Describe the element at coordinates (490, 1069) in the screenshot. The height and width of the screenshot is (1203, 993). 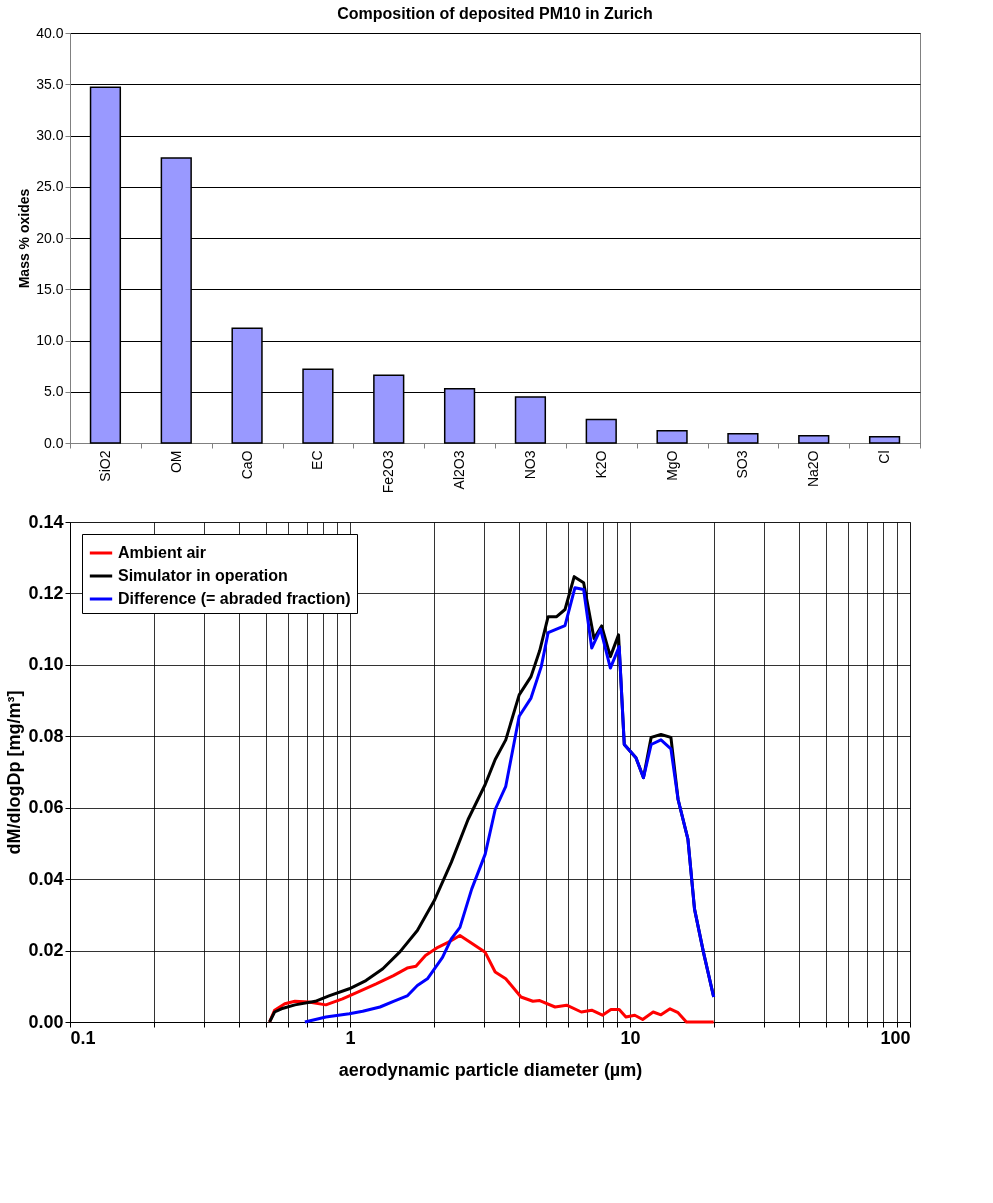
I see `x-axis-title: aerodynamic particle diameter (µm)` at that location.